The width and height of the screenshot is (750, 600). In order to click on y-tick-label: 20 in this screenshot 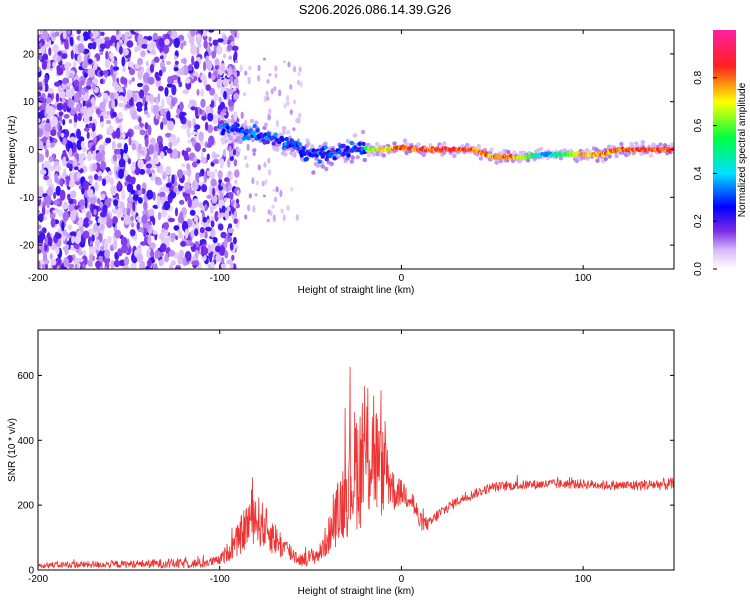, I will do `click(29, 54)`.